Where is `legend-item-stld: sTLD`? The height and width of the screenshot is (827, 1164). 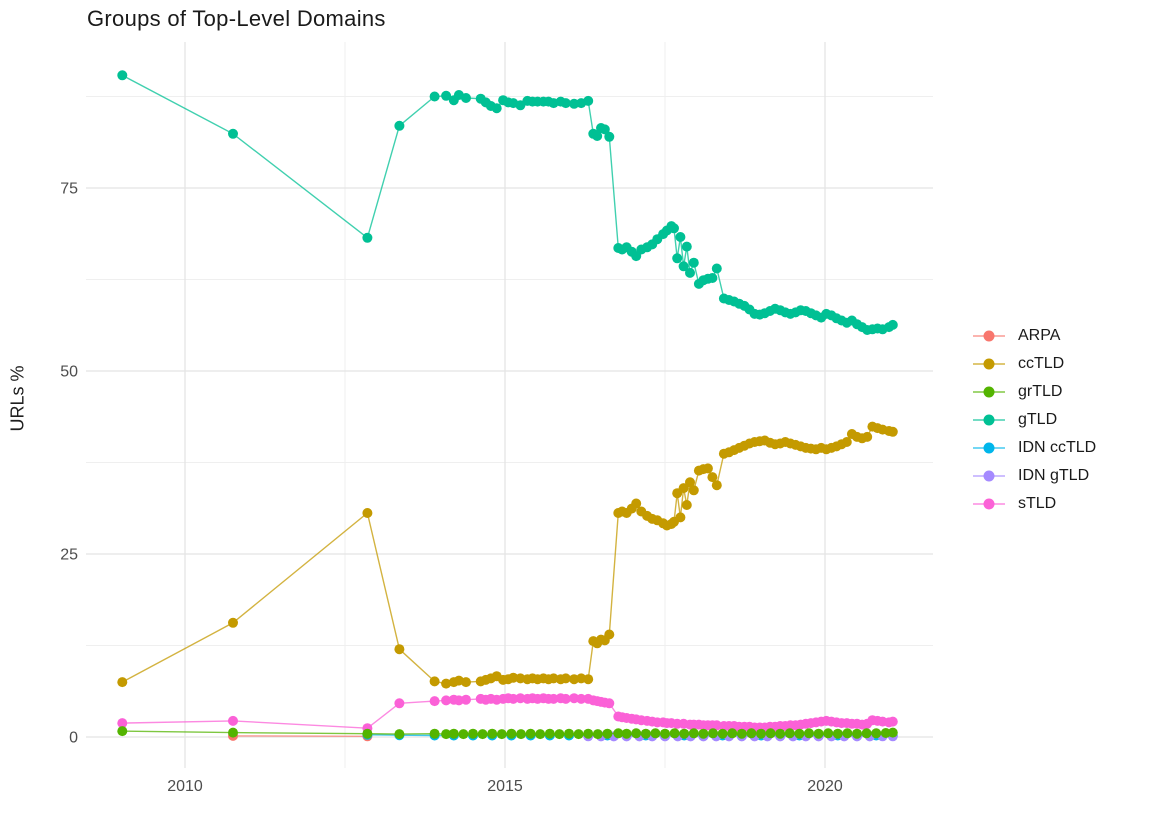 legend-item-stld: sTLD is located at coordinates (1034, 504).